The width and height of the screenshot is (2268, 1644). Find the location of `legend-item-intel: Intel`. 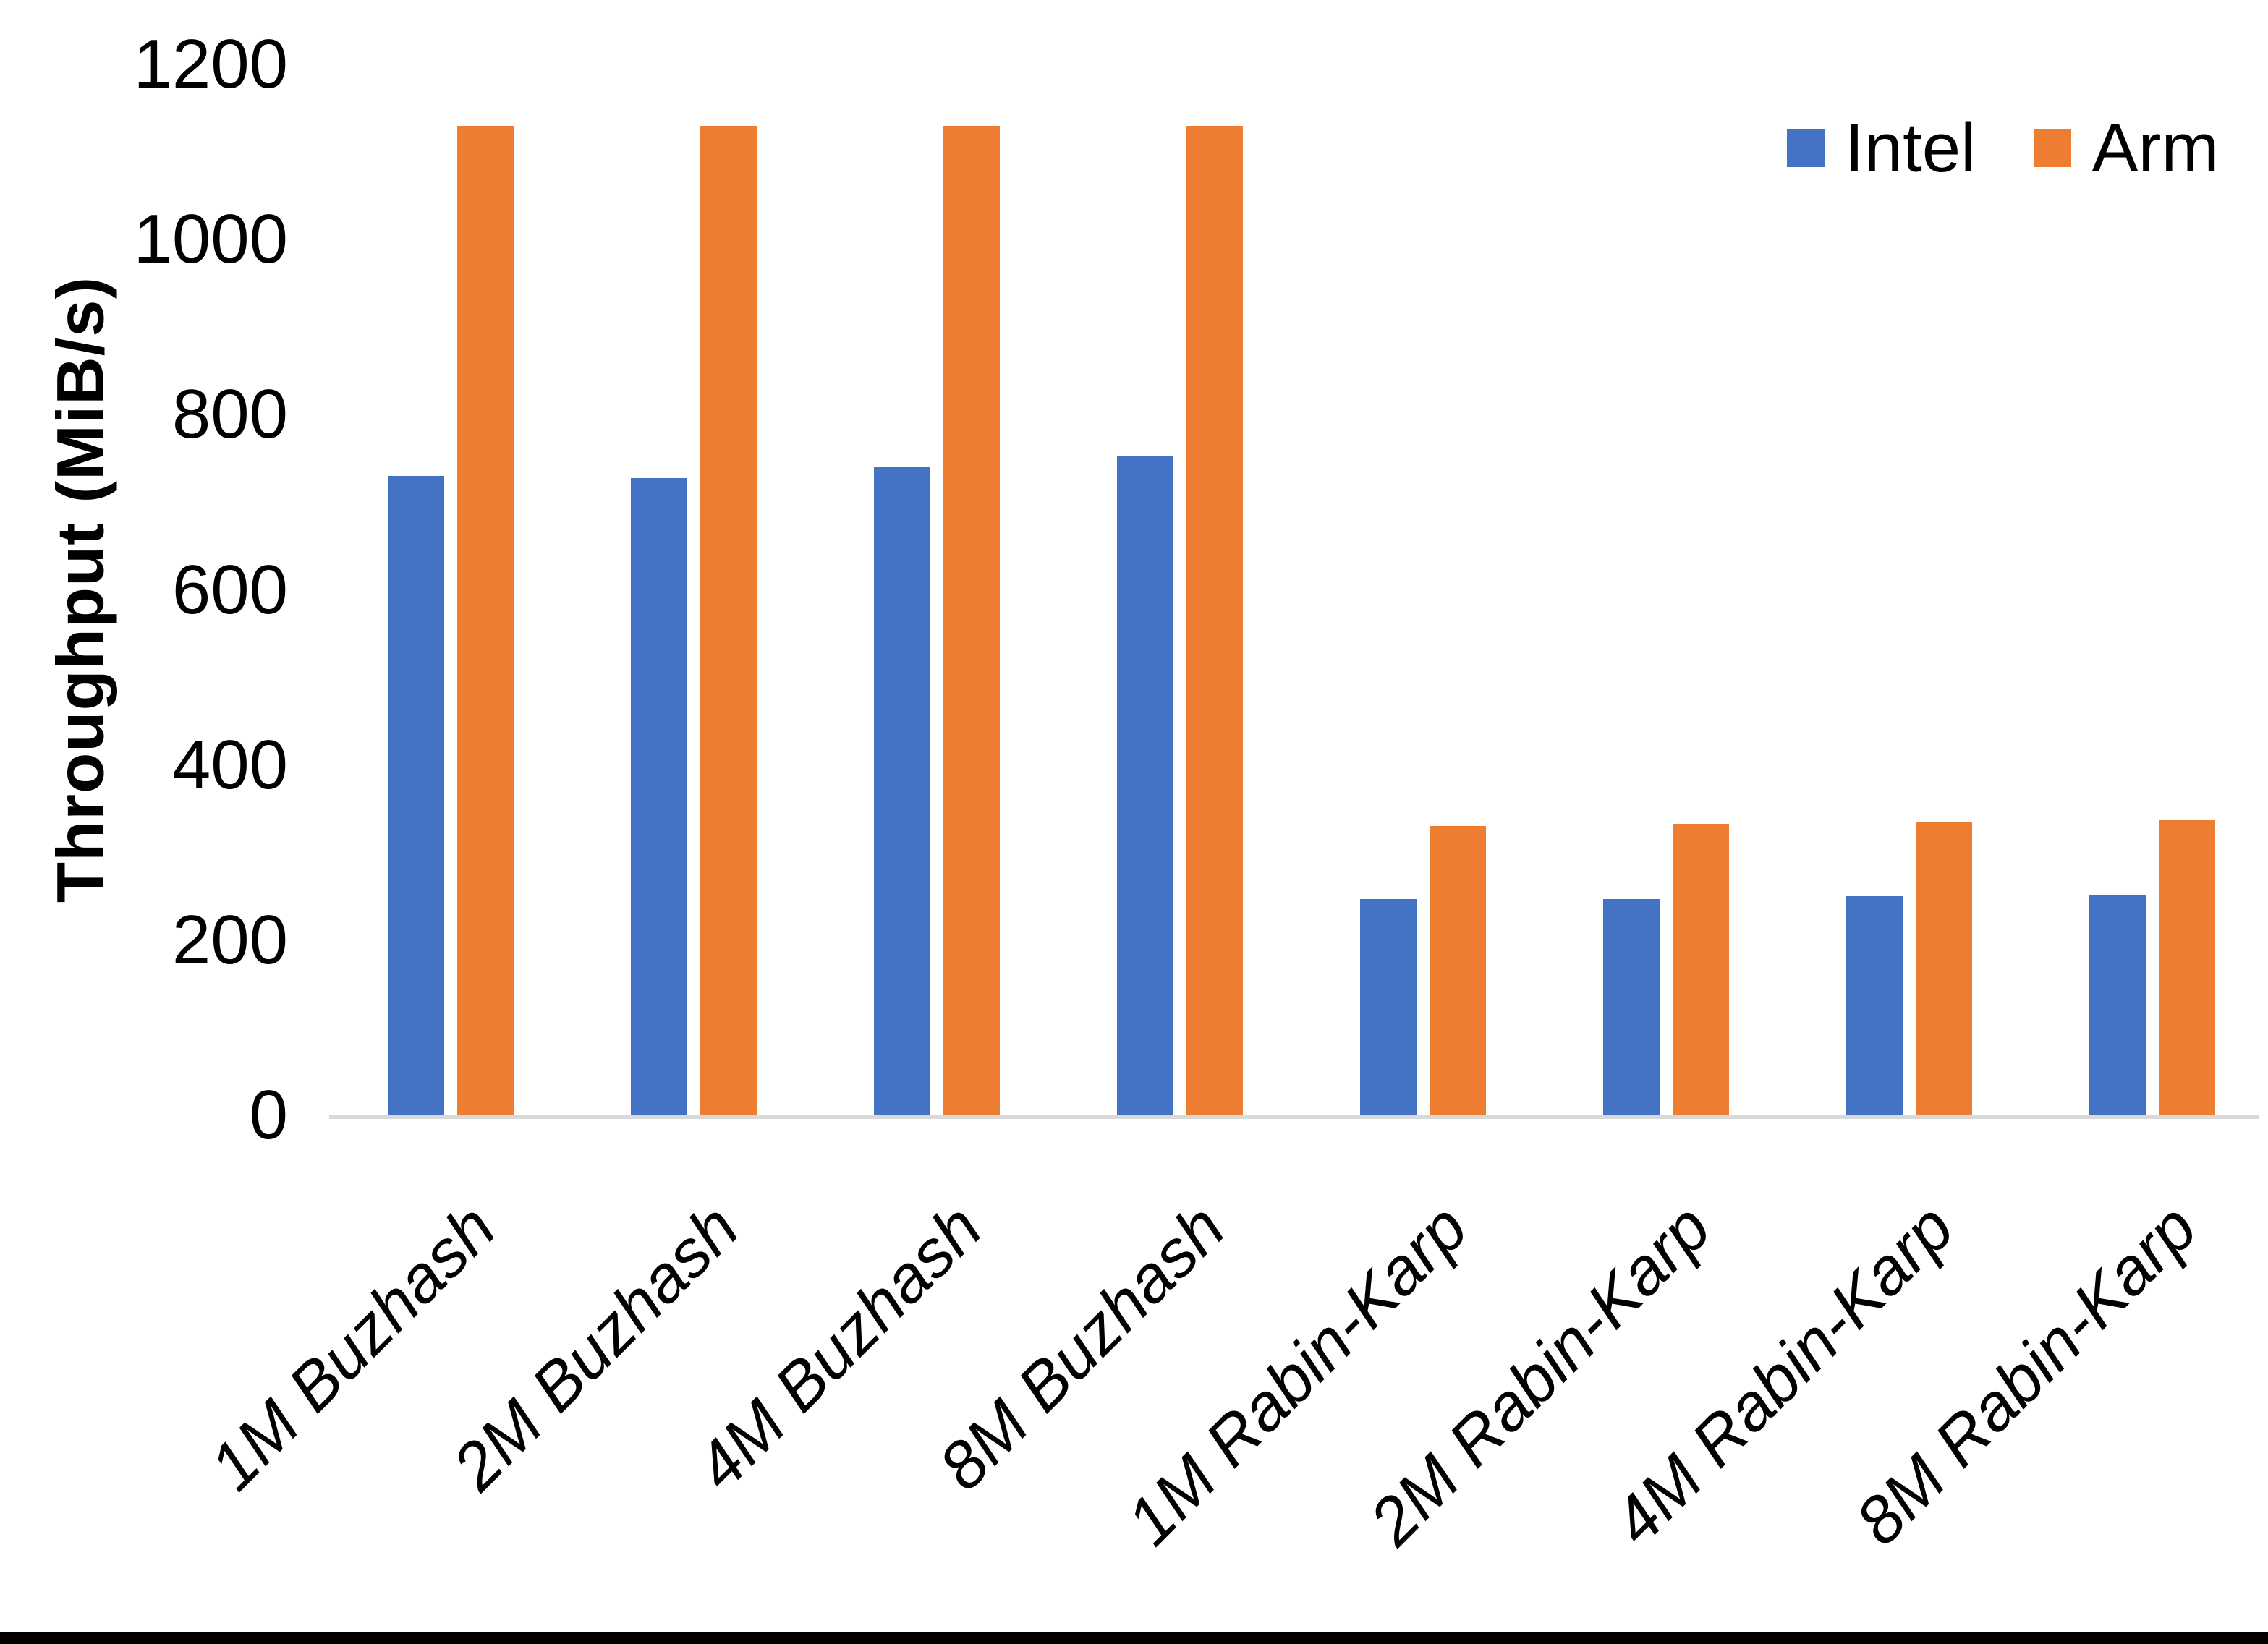

legend-item-intel: Intel is located at coordinates (1881, 148).